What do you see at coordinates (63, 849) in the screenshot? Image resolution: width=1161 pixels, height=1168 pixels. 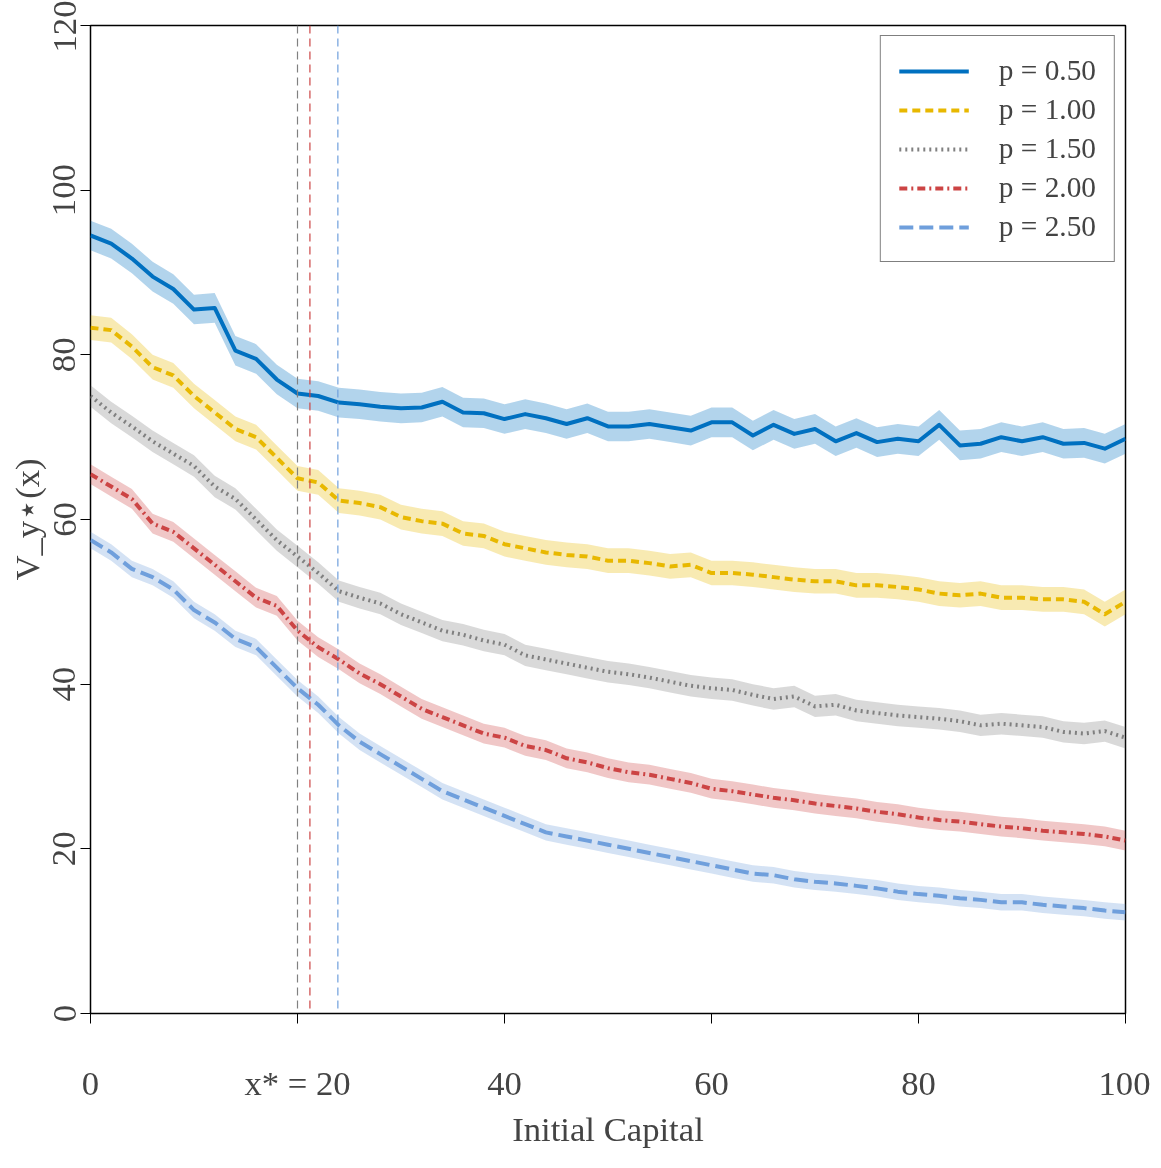 I see `y-tick-label: 20` at bounding box center [63, 849].